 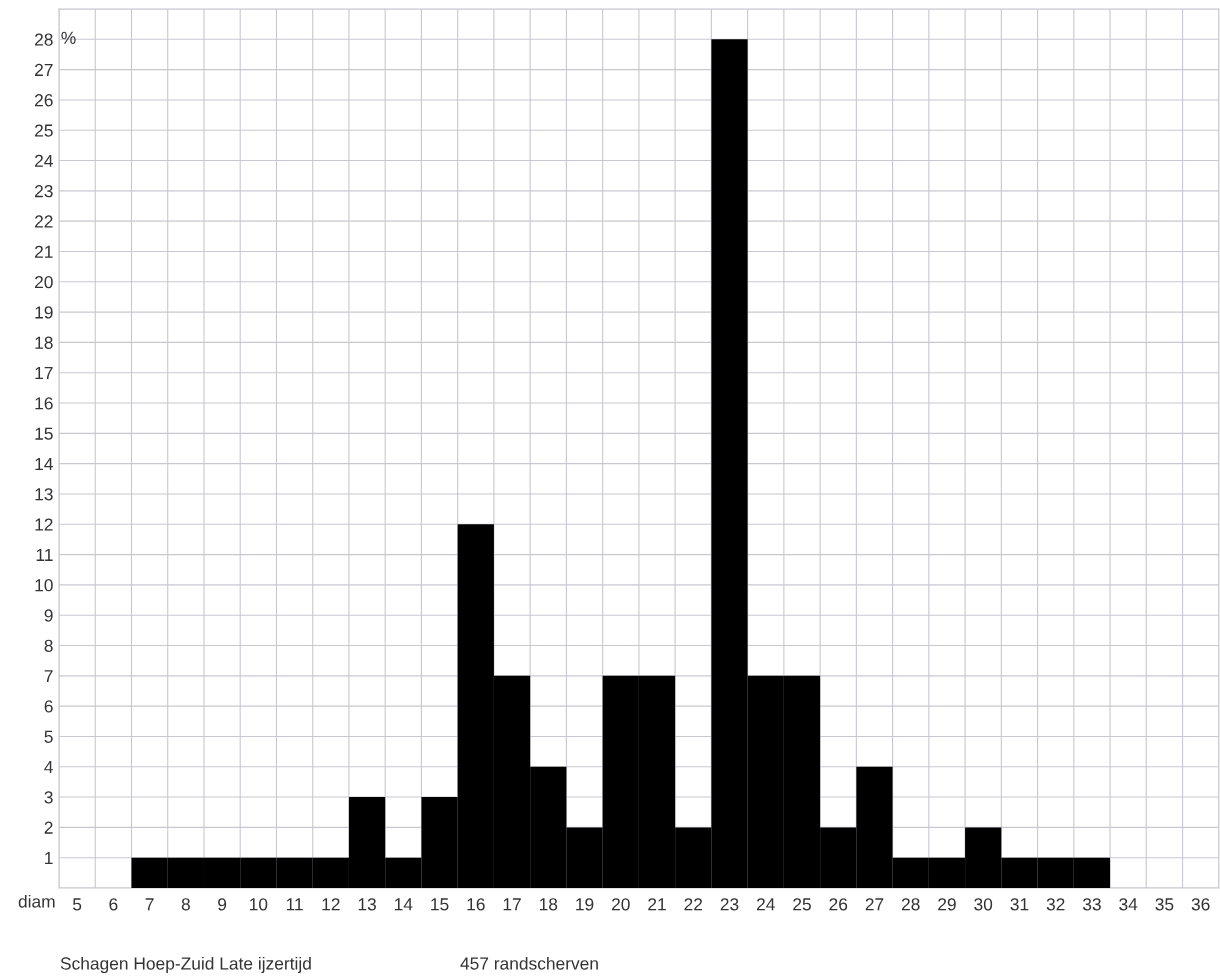 What do you see at coordinates (440, 904) in the screenshot?
I see `x-tick-label: 15` at bounding box center [440, 904].